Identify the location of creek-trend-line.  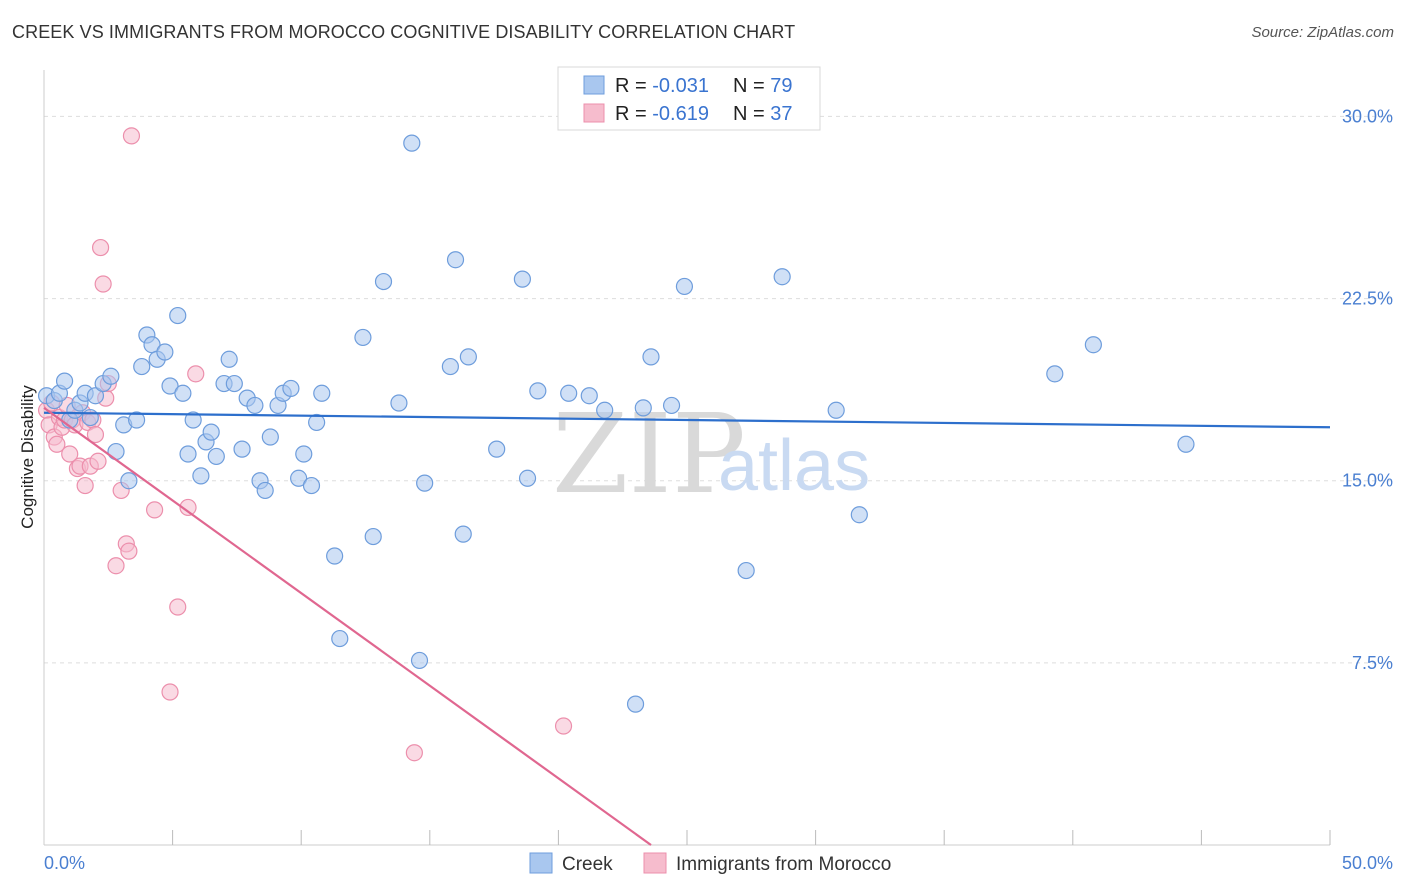
(687, 420).